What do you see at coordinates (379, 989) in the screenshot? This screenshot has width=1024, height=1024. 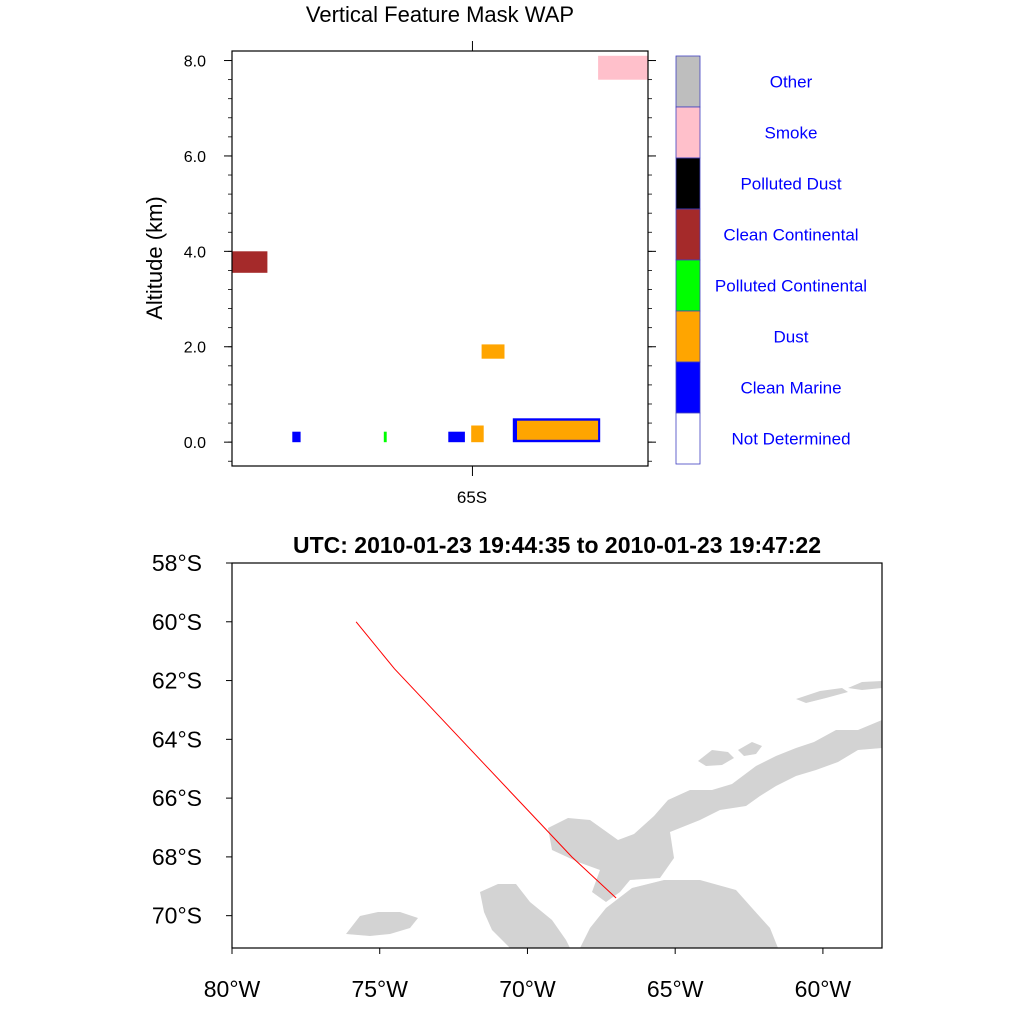 I see `map-x-tick-label: 75°W` at bounding box center [379, 989].